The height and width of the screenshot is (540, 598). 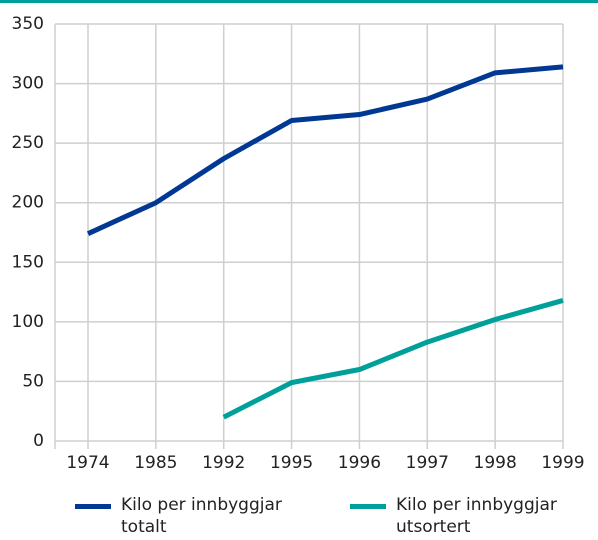 What do you see at coordinates (393, 359) in the screenshot?
I see `line-series` at bounding box center [393, 359].